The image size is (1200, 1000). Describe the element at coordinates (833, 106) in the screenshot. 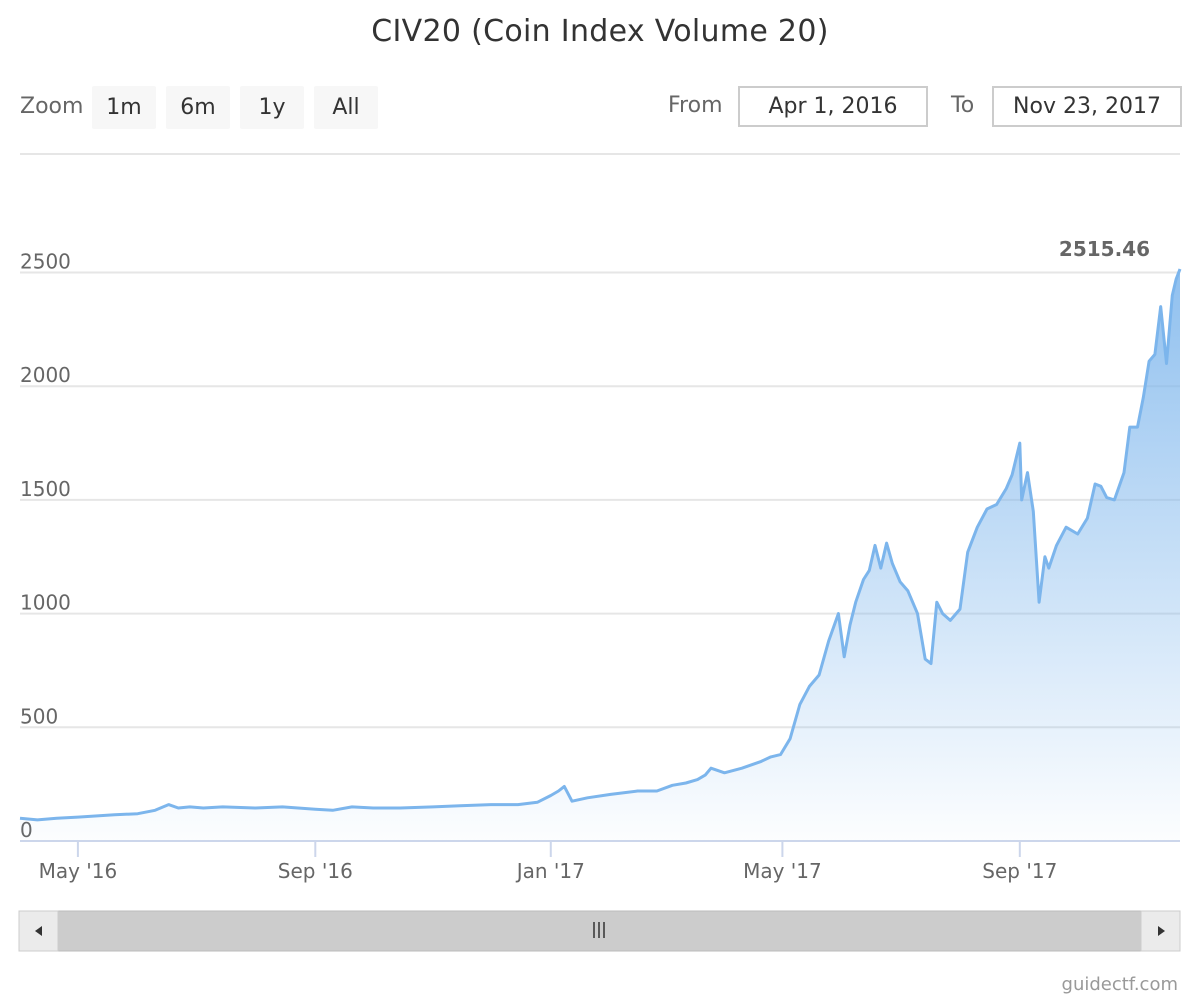

I see `from-date-input` at that location.